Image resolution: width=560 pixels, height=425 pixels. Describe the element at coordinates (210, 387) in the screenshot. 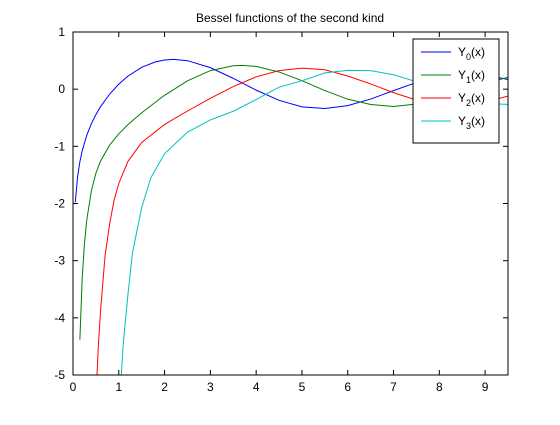

I see `x-tick-label: 3` at that location.